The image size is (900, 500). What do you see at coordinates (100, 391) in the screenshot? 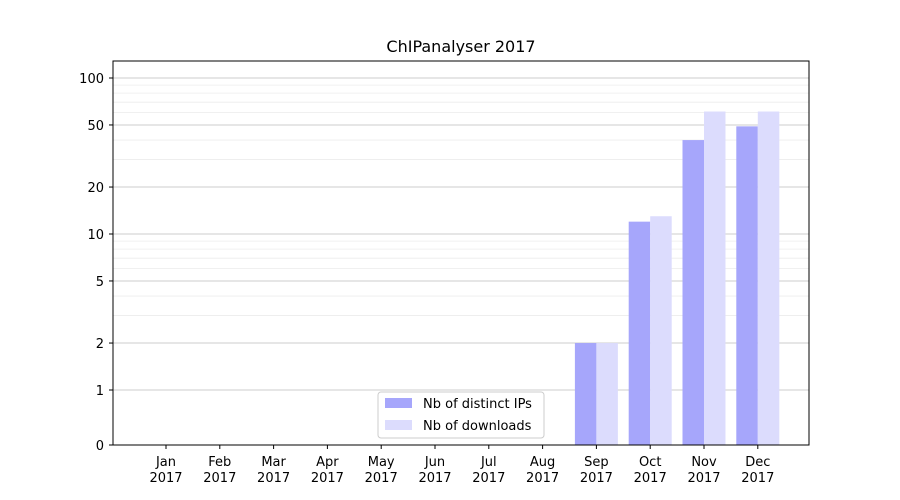
I see `y-tick-label: 1` at bounding box center [100, 391].